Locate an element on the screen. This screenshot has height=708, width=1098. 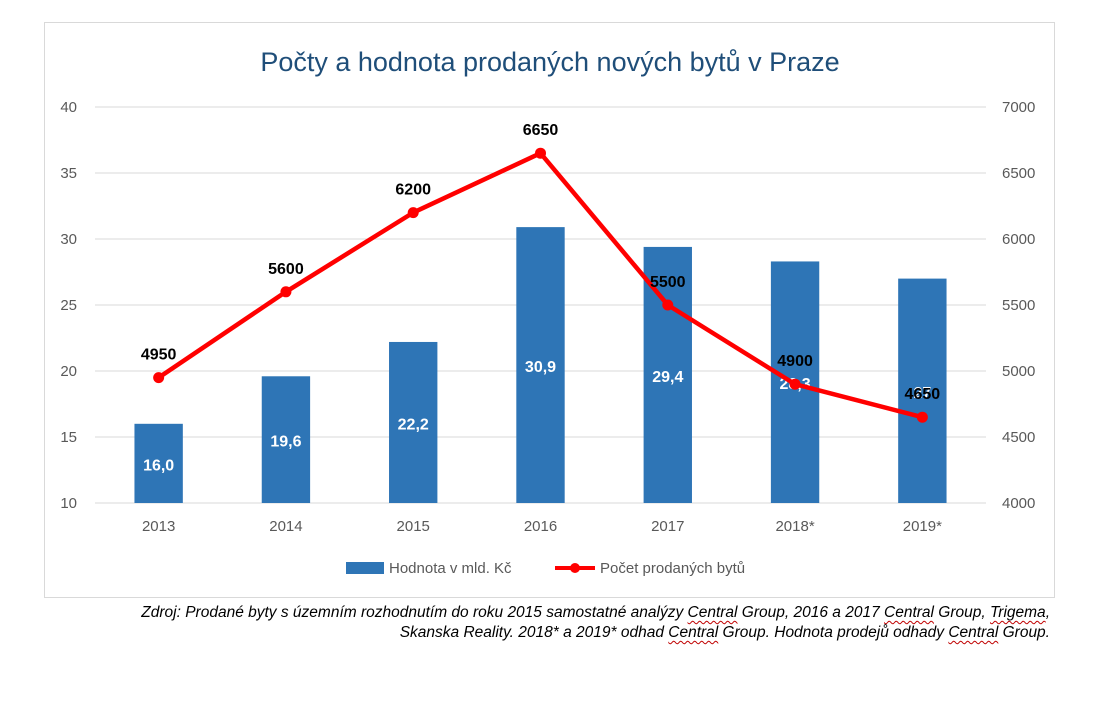
line-data-label: 5500 is located at coordinates (668, 282).